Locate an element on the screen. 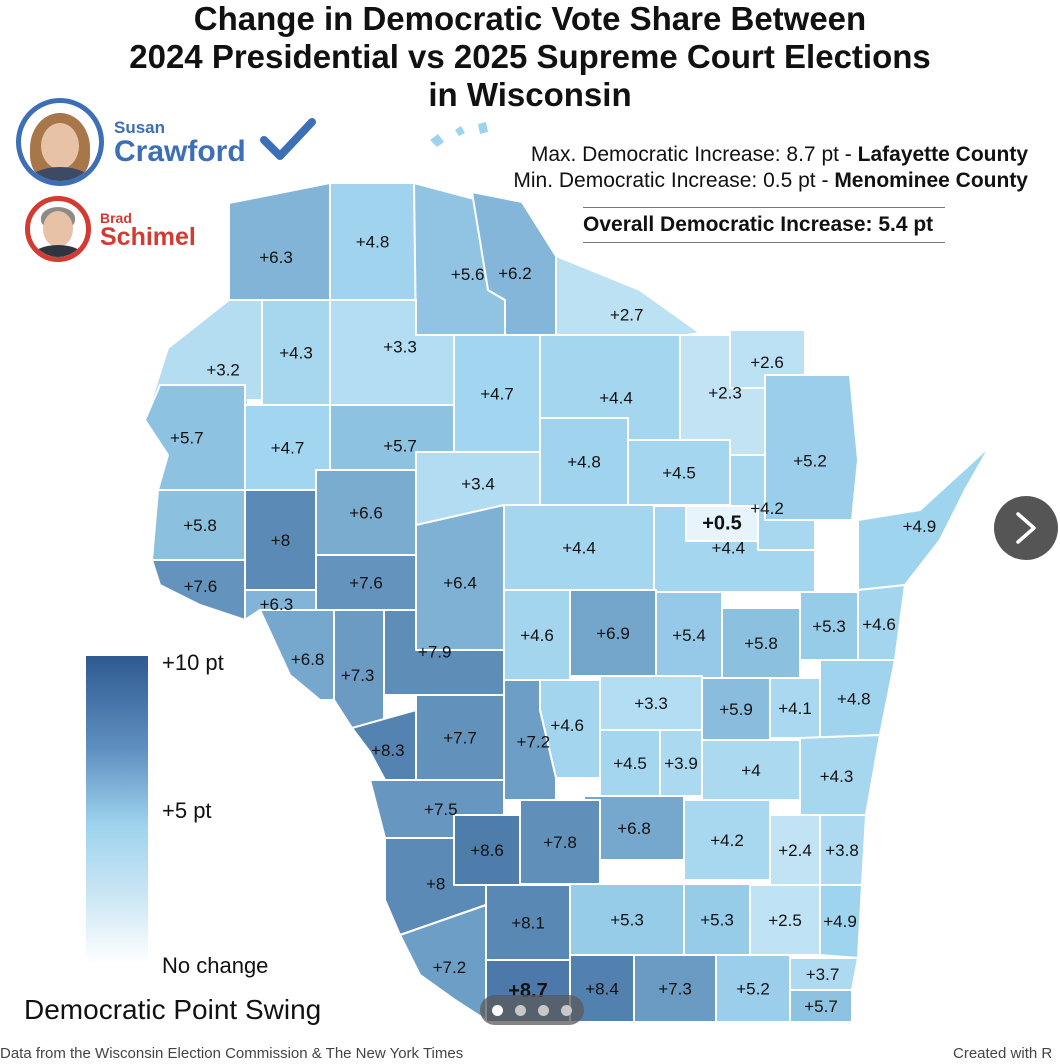  county-label: +4.1 is located at coordinates (795, 708).